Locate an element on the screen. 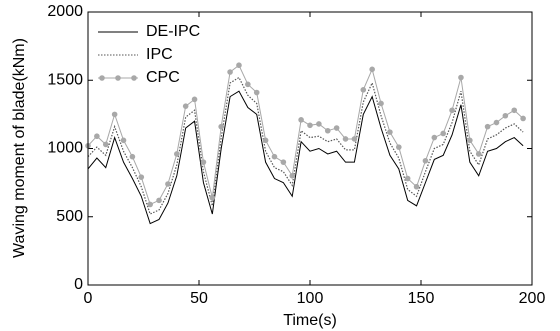 This screenshot has width=560, height=331. y-tick-label: 0 is located at coordinates (78, 284).